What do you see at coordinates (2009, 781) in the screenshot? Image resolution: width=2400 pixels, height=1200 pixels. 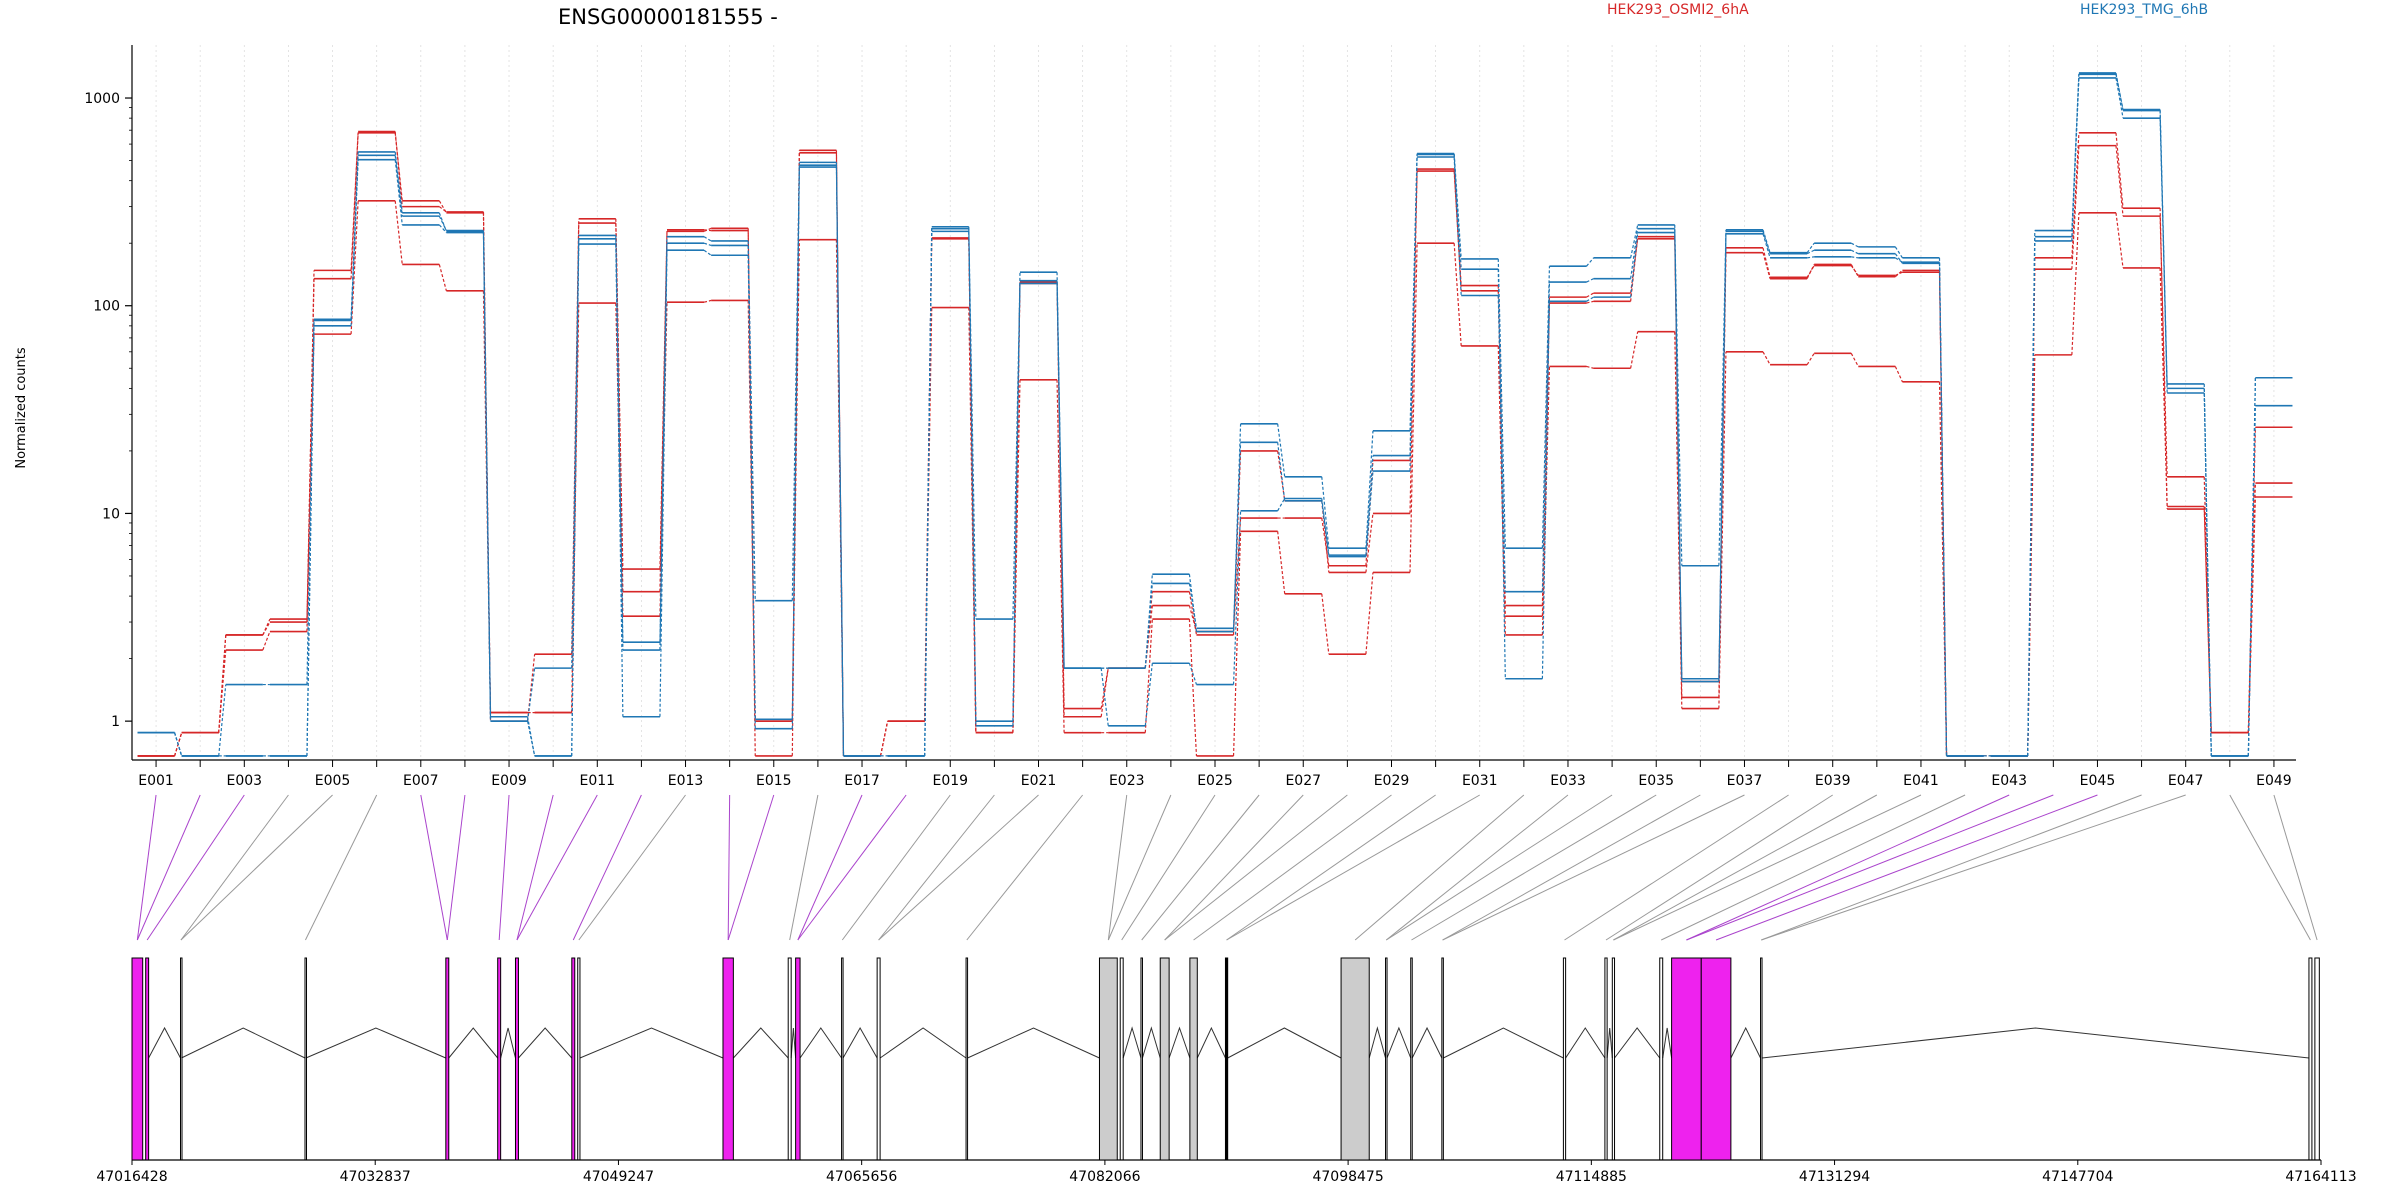 I see `x-tick-label: E043` at bounding box center [2009, 781].